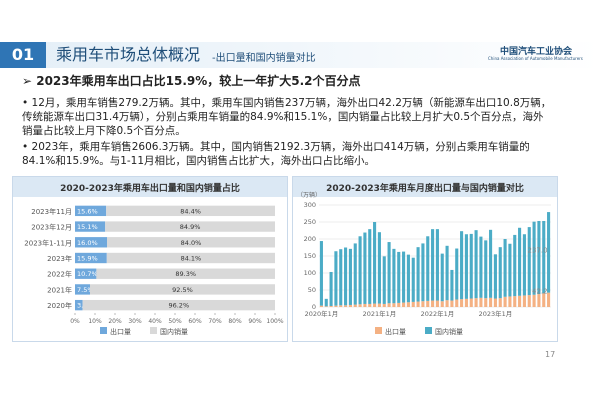 Image resolution: width=600 pixels, height=400 pixels. I want to click on y-tick-label: 0, so click(314, 307).